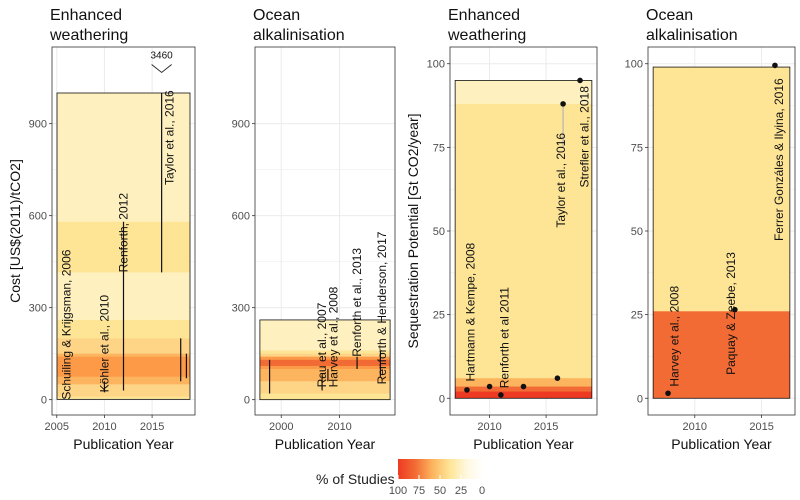 This screenshot has width=800, height=500. I want to click on legend-colorbar, so click(441, 469).